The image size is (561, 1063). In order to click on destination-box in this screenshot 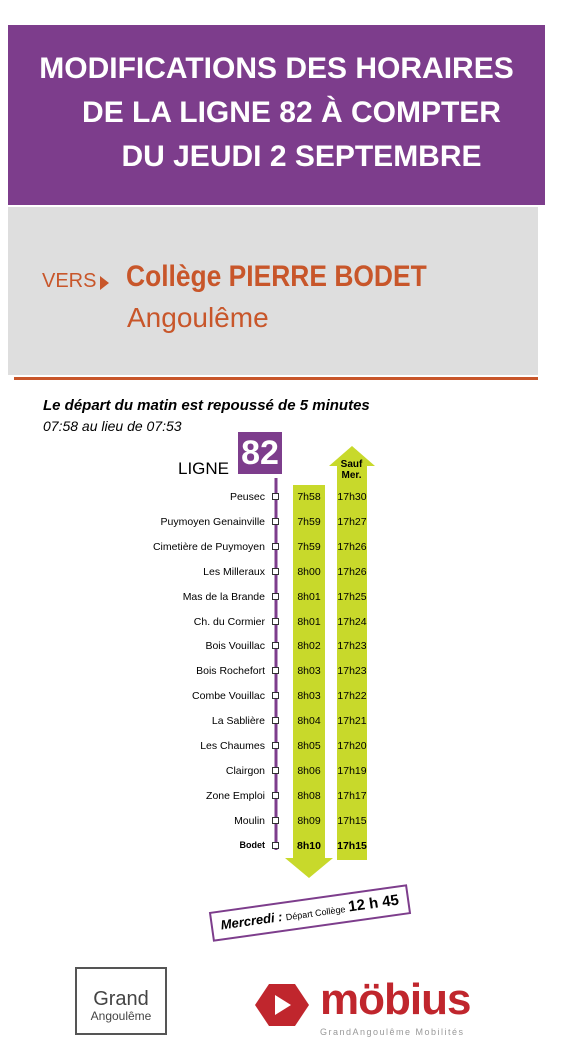, I will do `click(273, 291)`.